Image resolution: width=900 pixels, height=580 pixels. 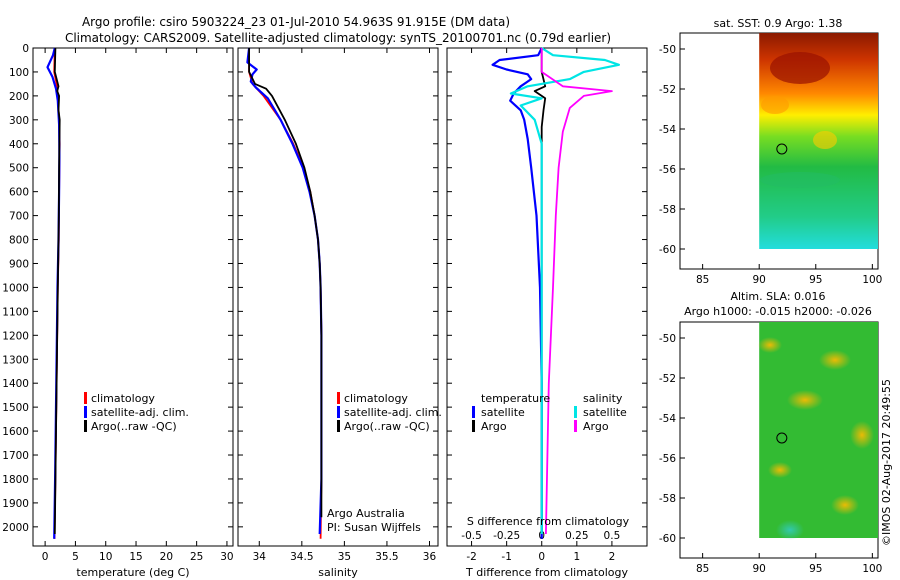 I want to click on depth-tick-label: 400, so click(x=19, y=145).